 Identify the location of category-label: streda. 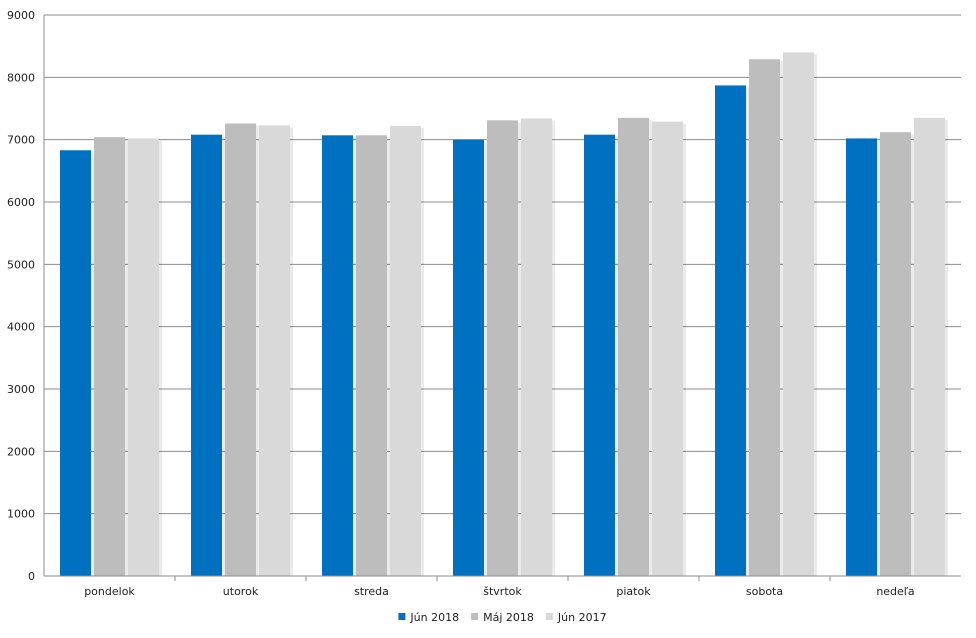
(371, 591).